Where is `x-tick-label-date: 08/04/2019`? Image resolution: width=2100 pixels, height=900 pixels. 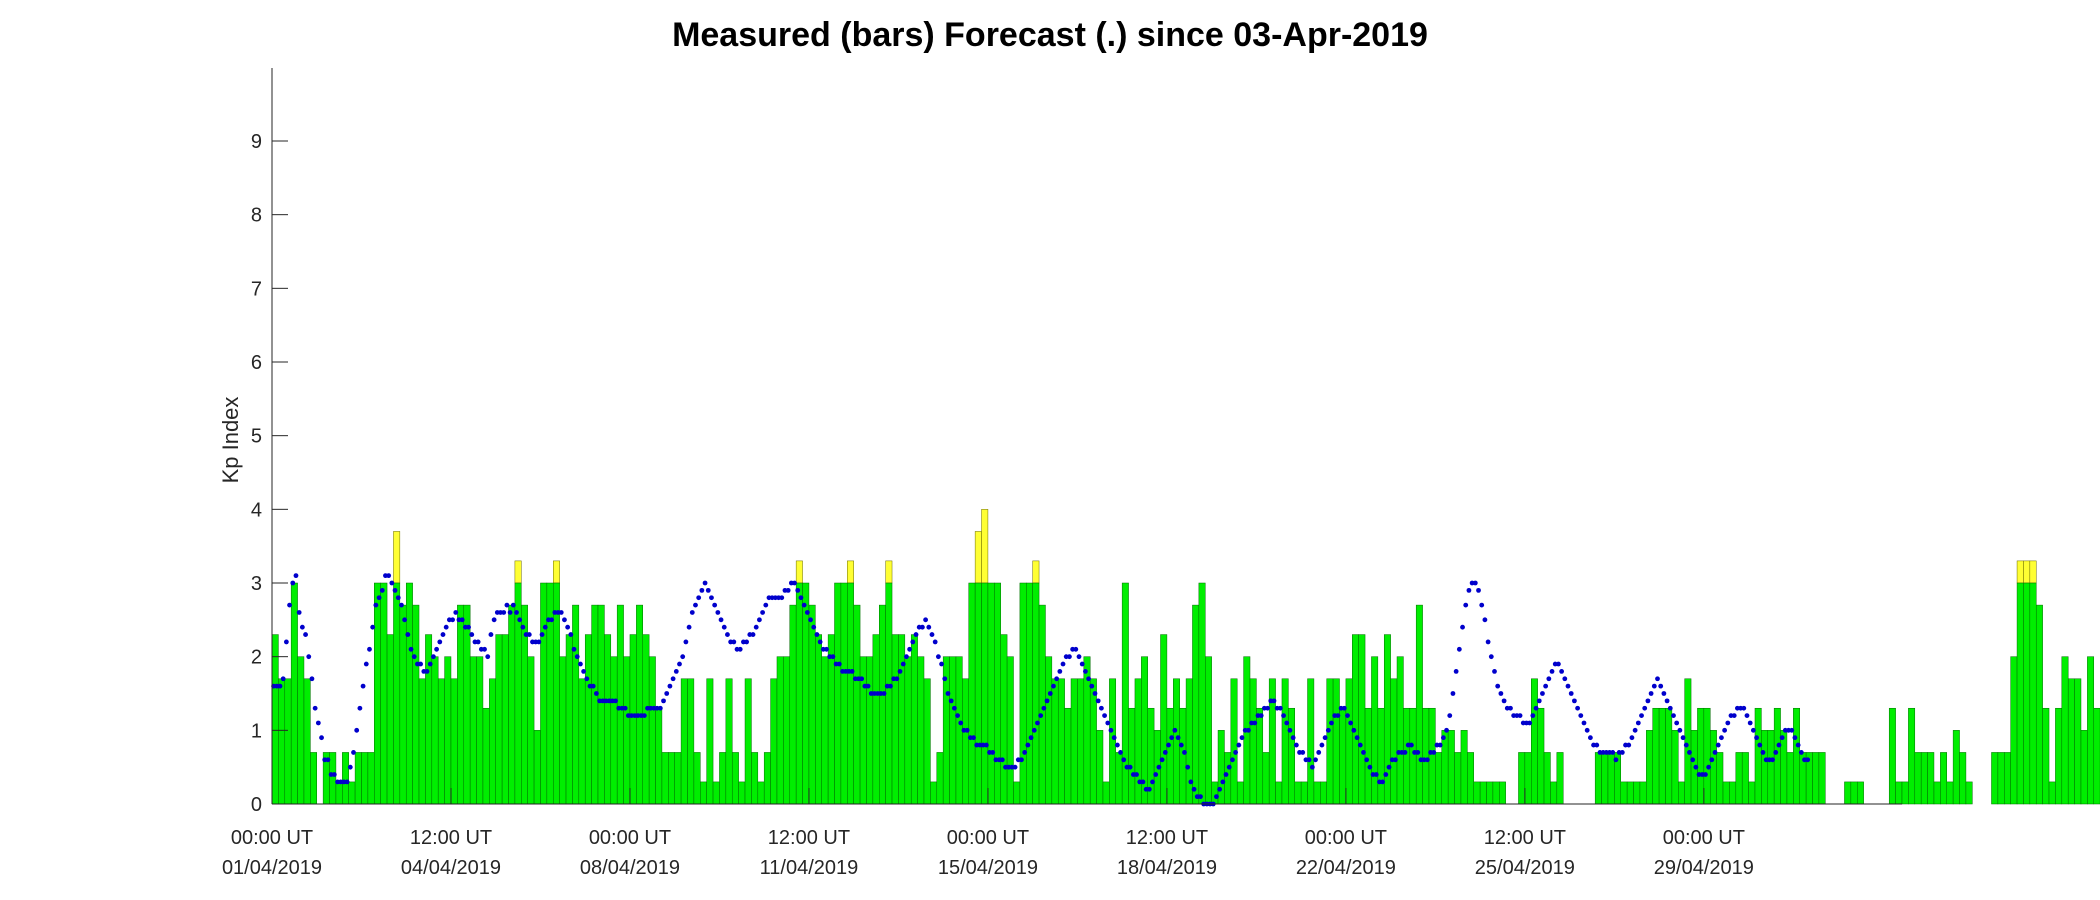
x-tick-label-date: 08/04/2019 is located at coordinates (630, 868).